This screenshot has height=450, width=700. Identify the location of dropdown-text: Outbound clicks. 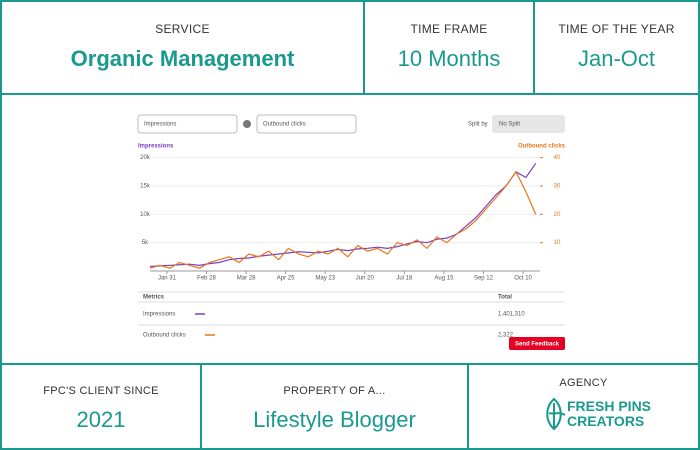
(284, 125).